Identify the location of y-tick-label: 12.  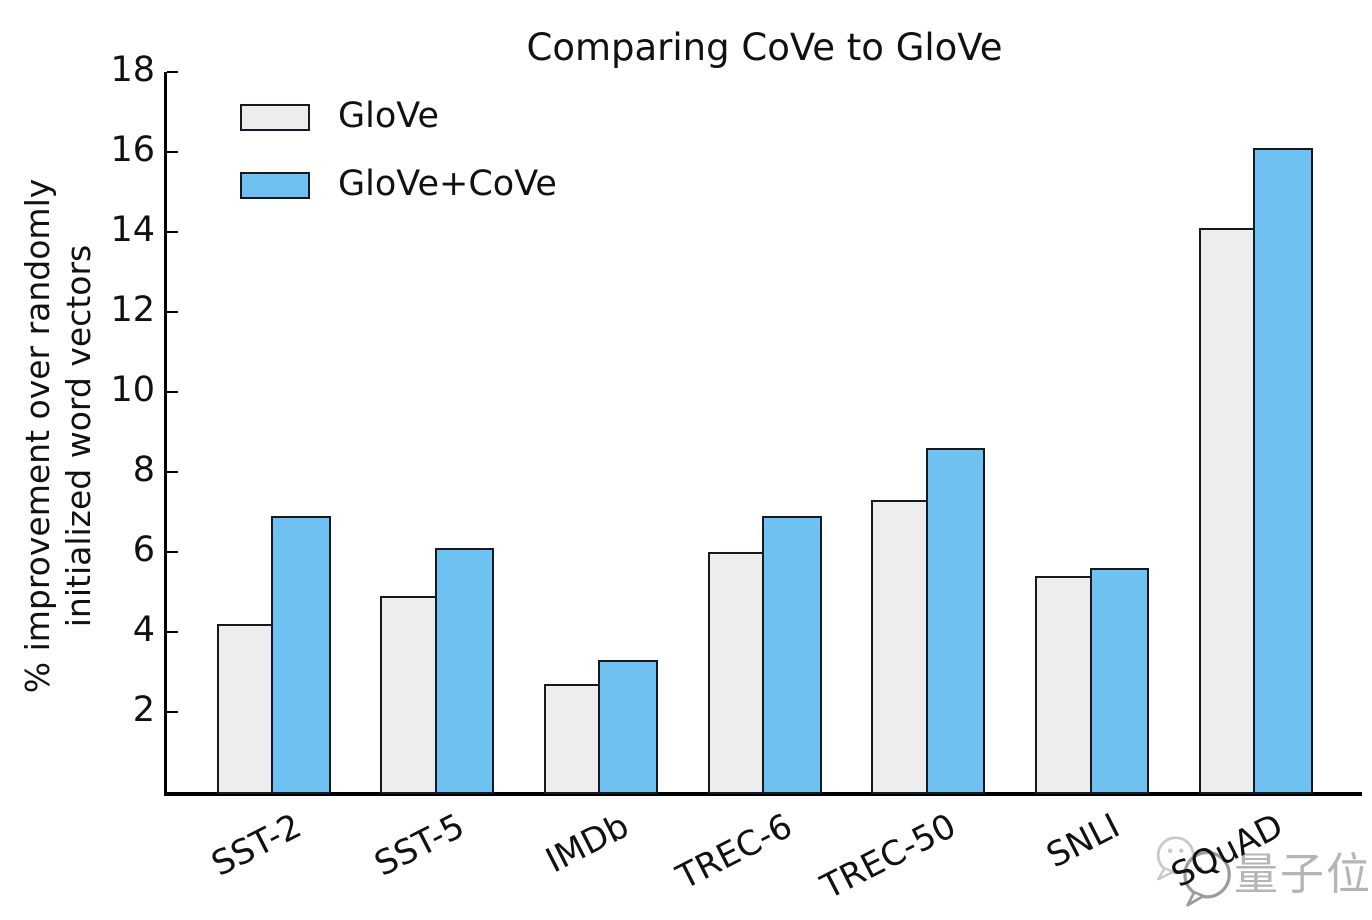
(132, 310).